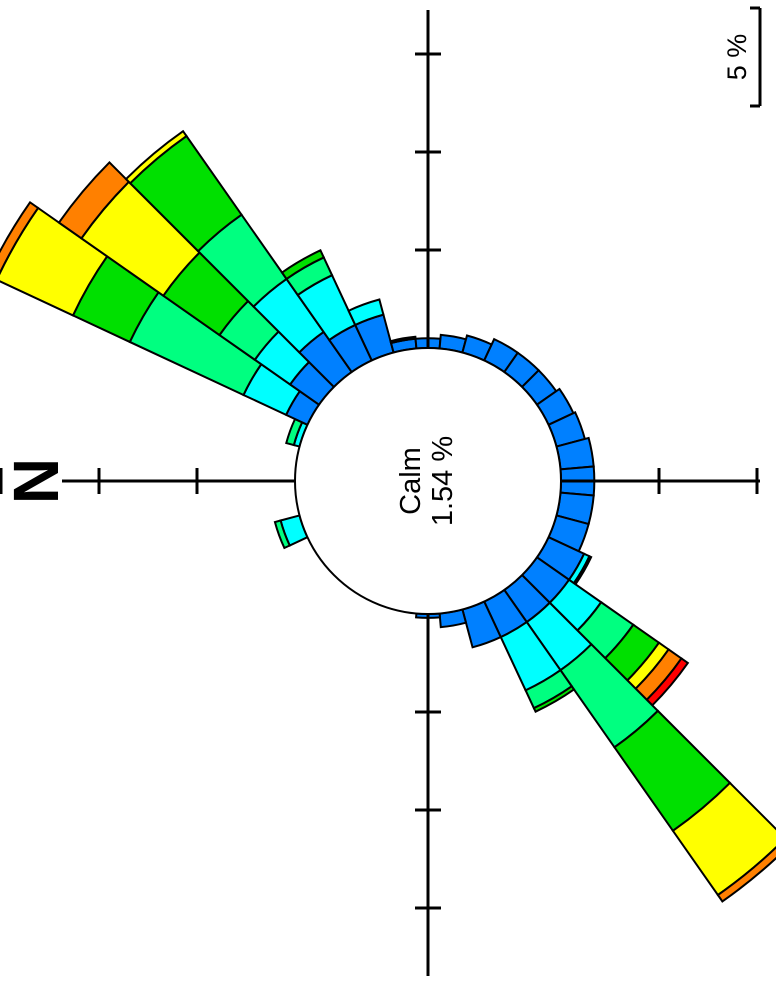 This screenshot has height=986, width=776. What do you see at coordinates (443, 481) in the screenshot?
I see `calm-value: 1.54 %` at bounding box center [443, 481].